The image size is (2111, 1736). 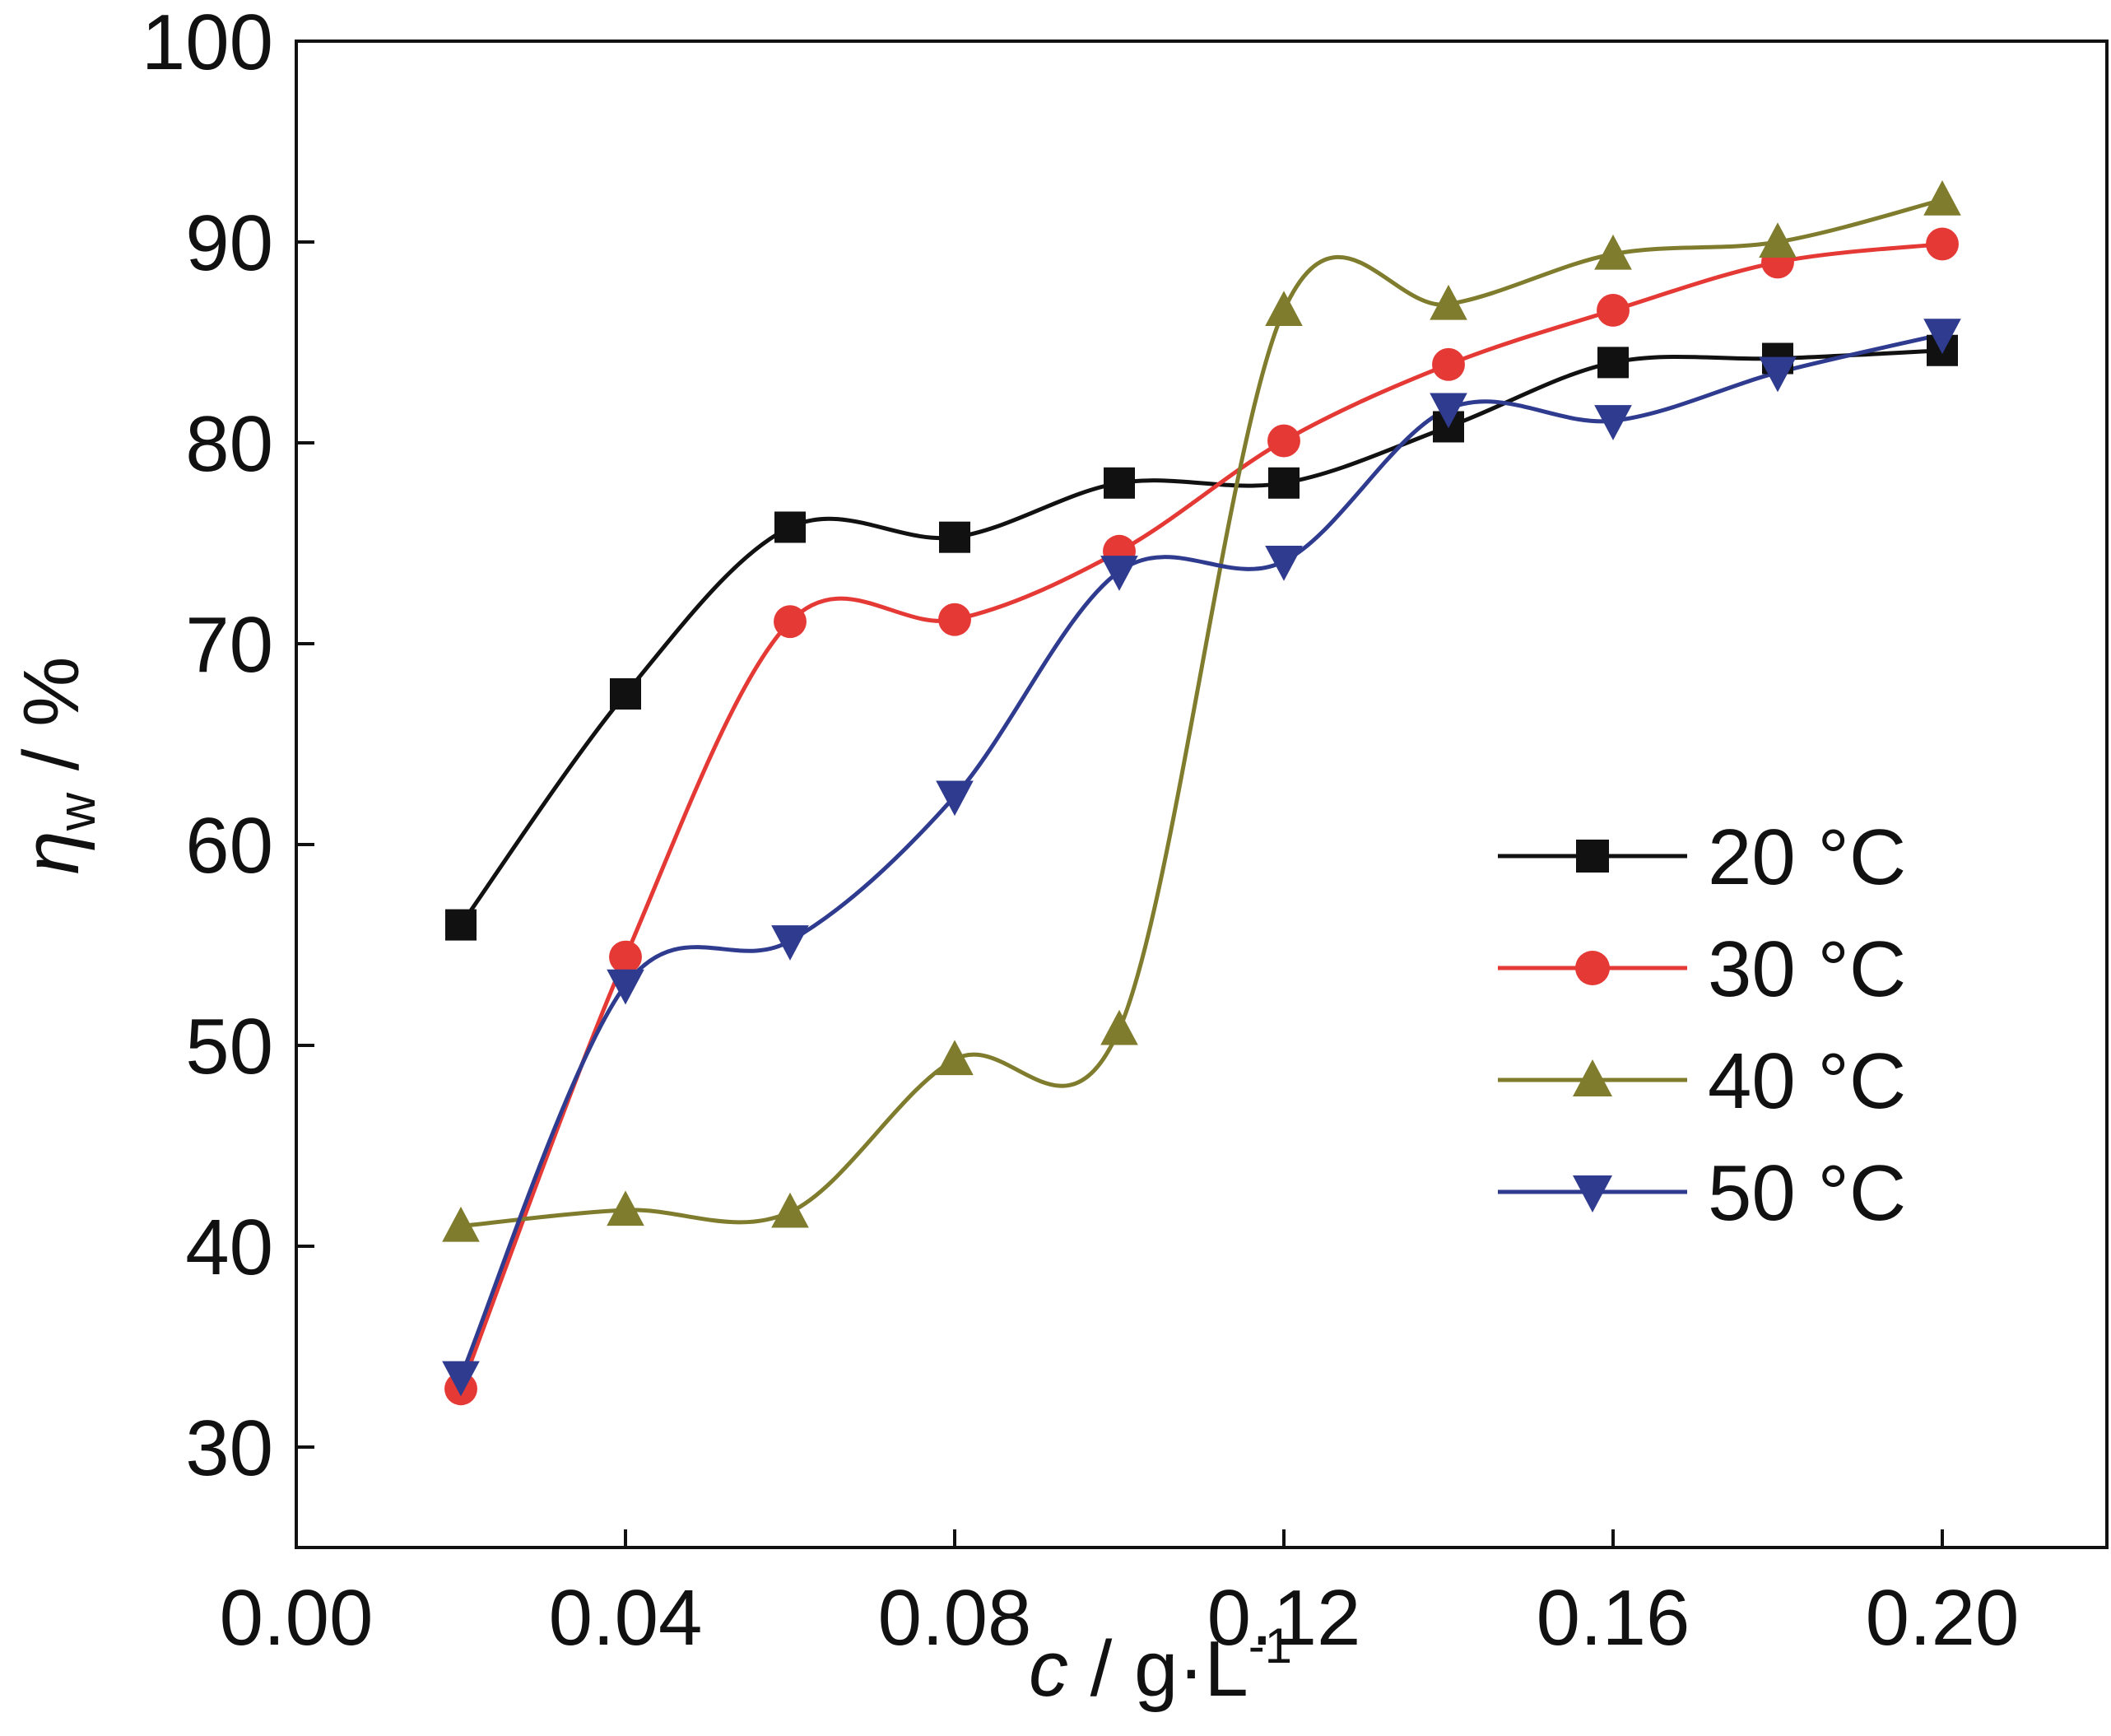 What do you see at coordinates (1613, 1618) in the screenshot?
I see `x-tick-label: 0.16` at bounding box center [1613, 1618].